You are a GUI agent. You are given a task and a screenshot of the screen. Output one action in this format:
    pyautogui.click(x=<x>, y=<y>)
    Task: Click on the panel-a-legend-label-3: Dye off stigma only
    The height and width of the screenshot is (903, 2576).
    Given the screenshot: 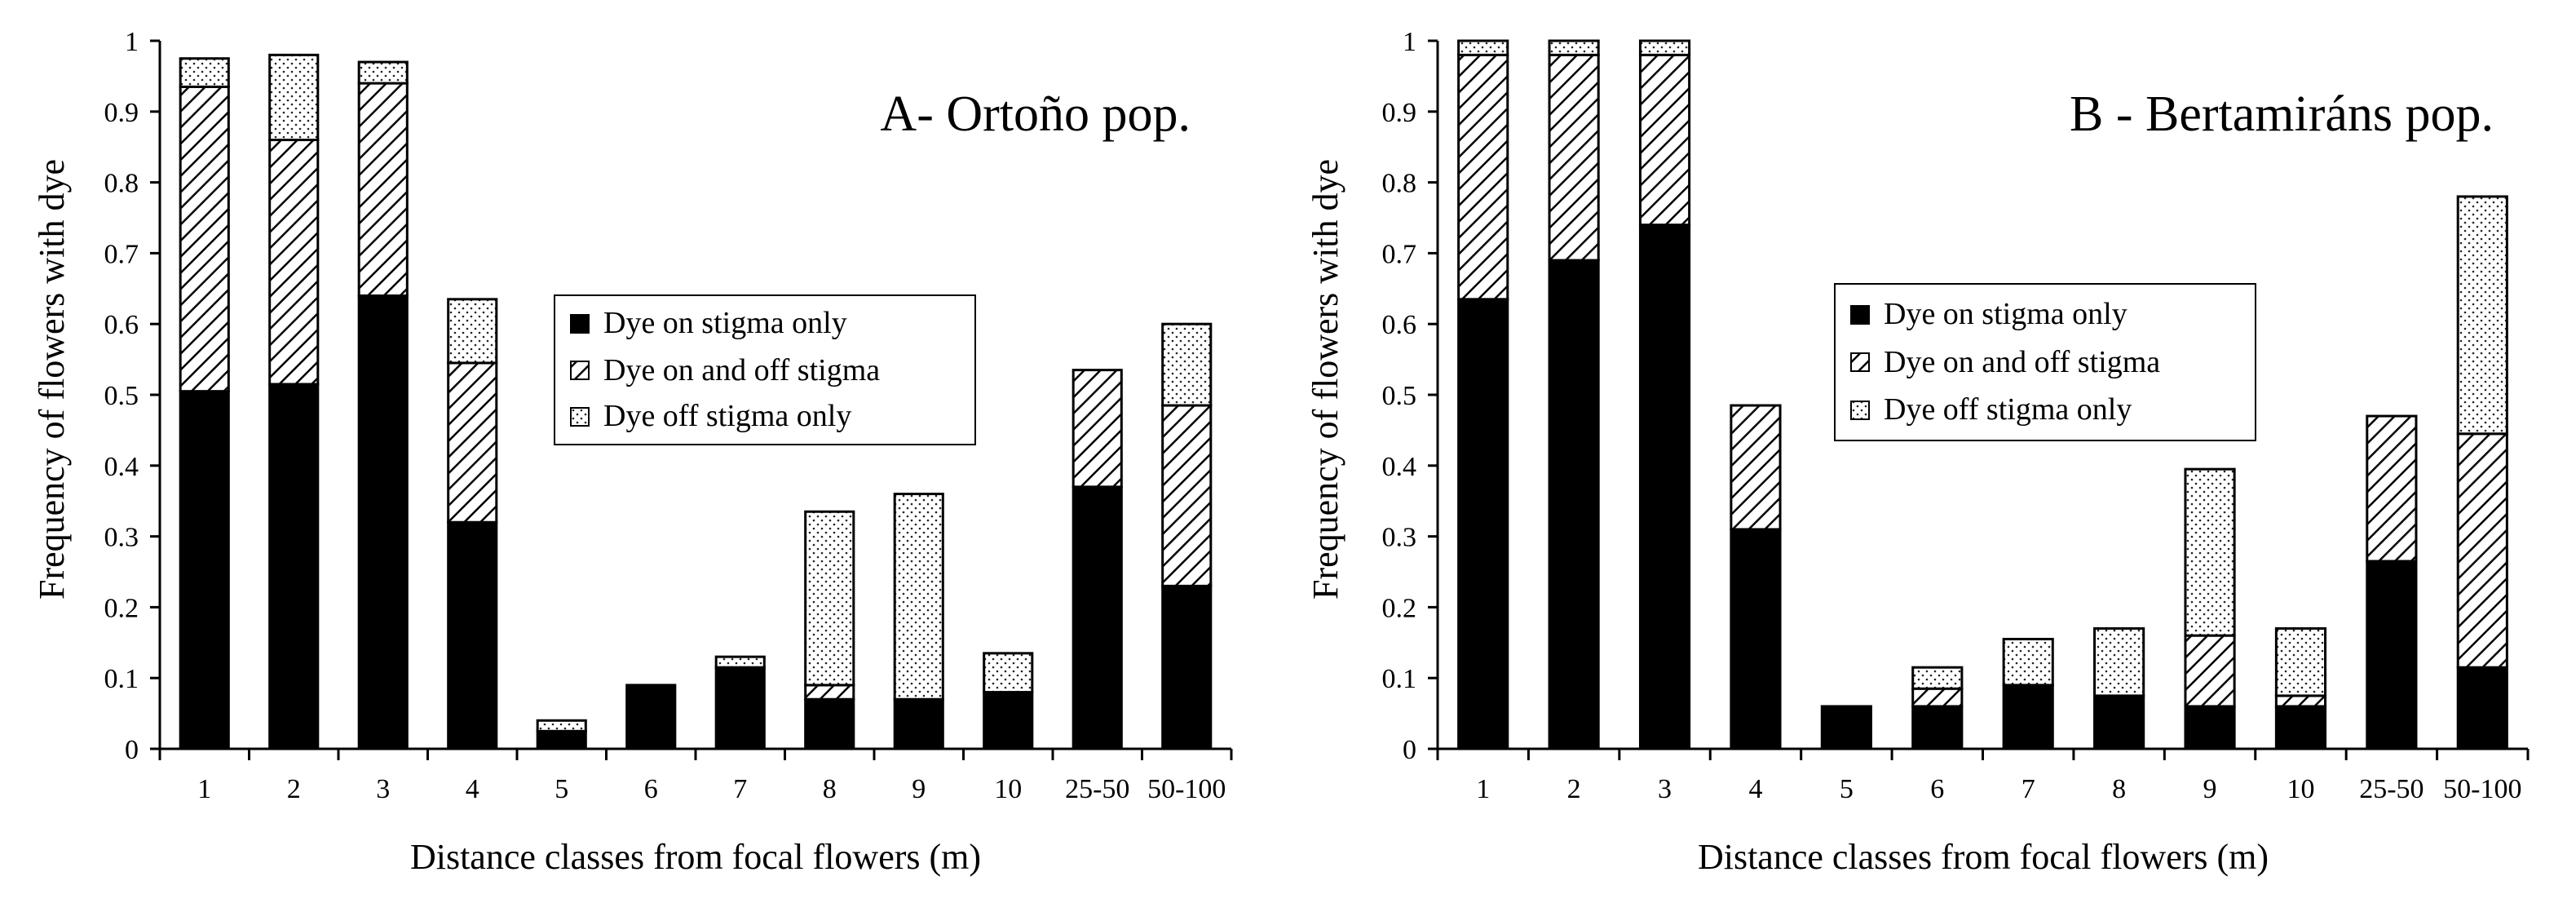 What is the action you would take?
    pyautogui.click(x=727, y=416)
    